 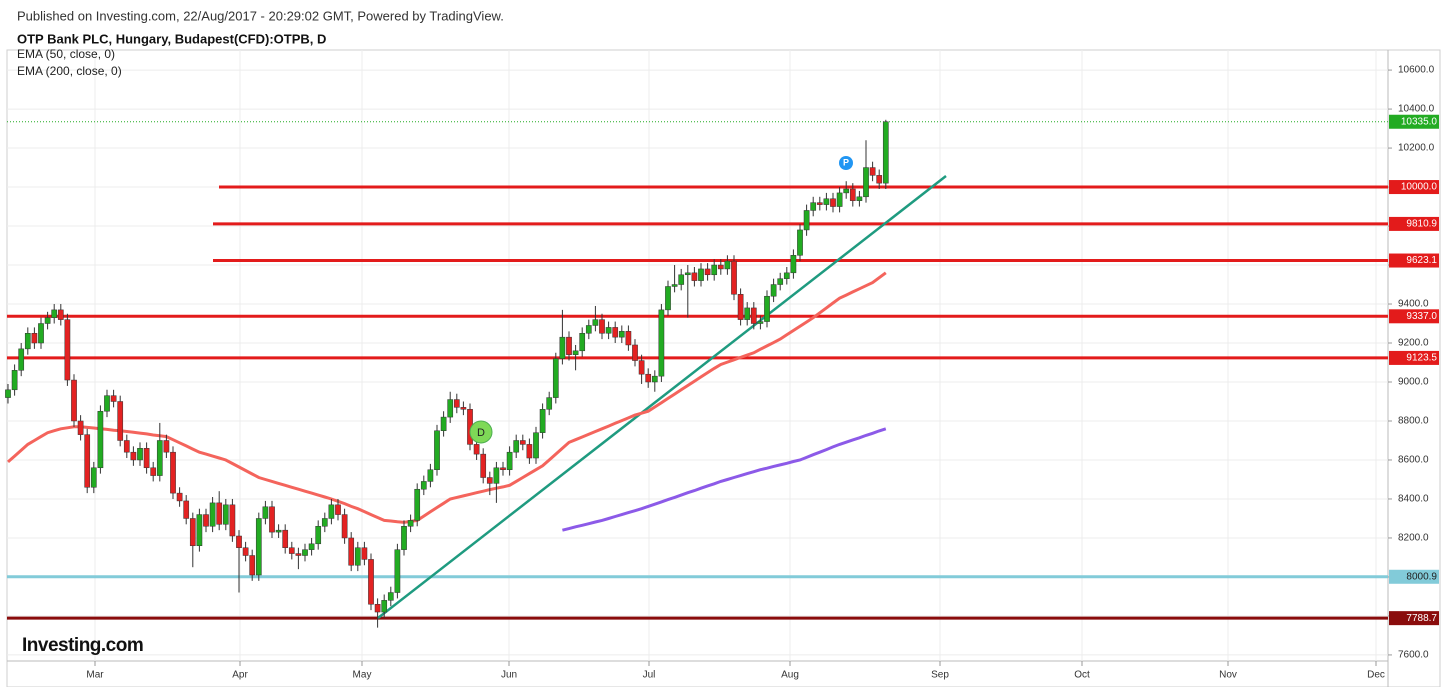 I want to click on x-tick-label: Sep, so click(x=940, y=675).